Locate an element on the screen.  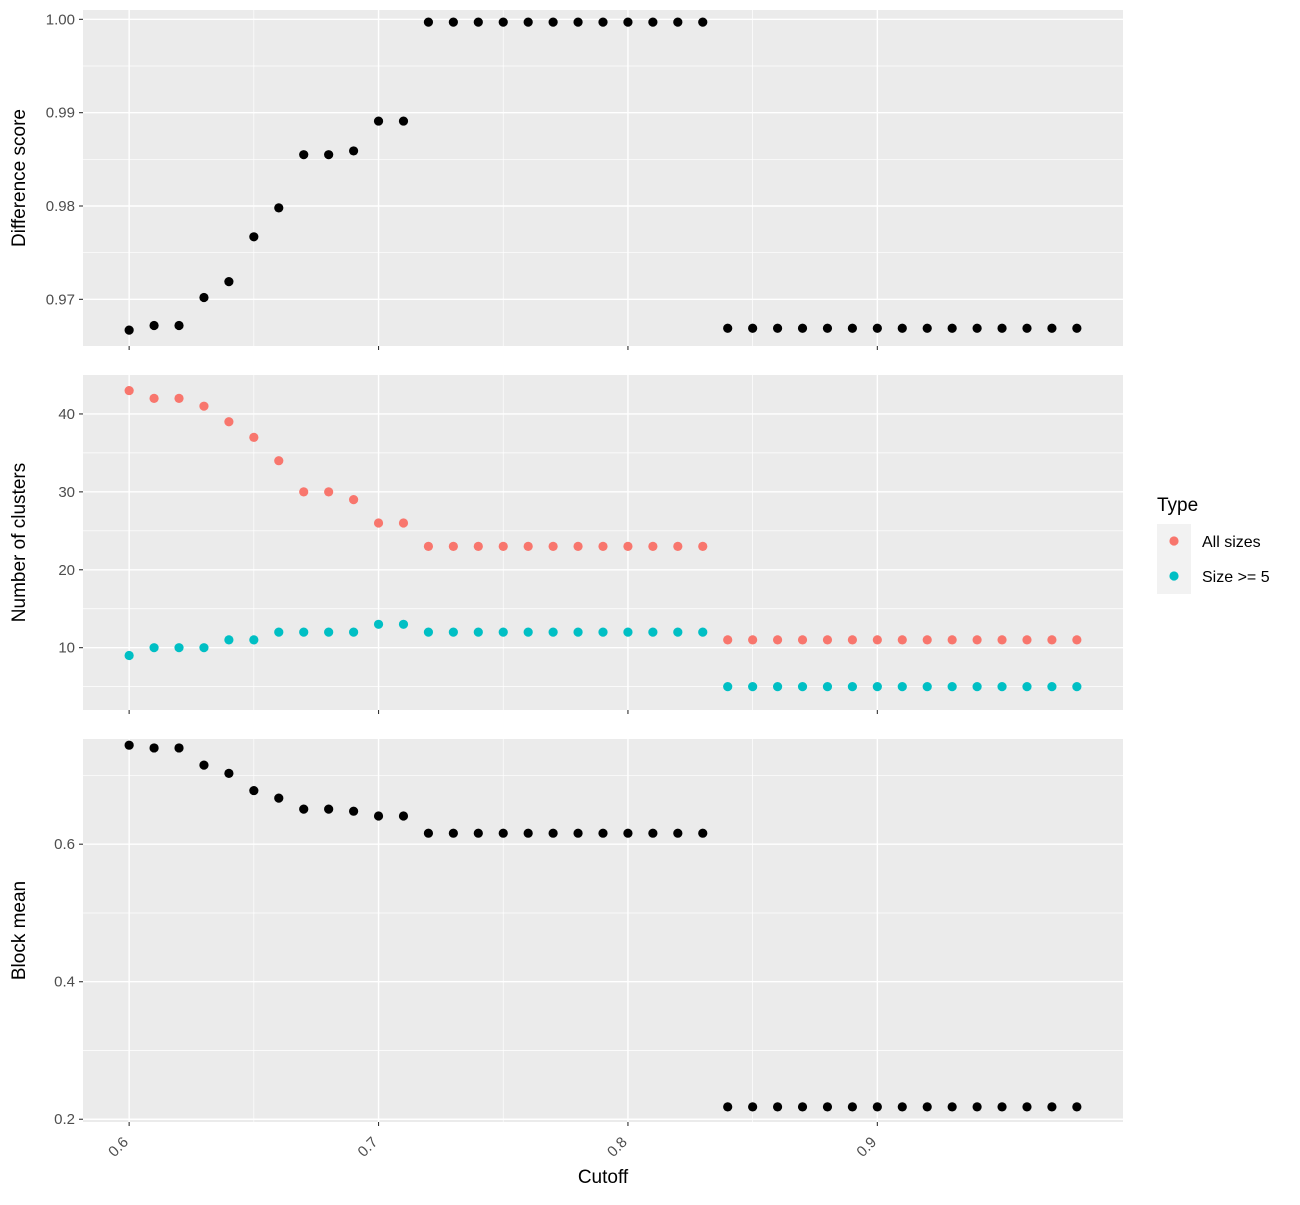
legend-label-all-sizes: All sizes is located at coordinates (1231, 542).